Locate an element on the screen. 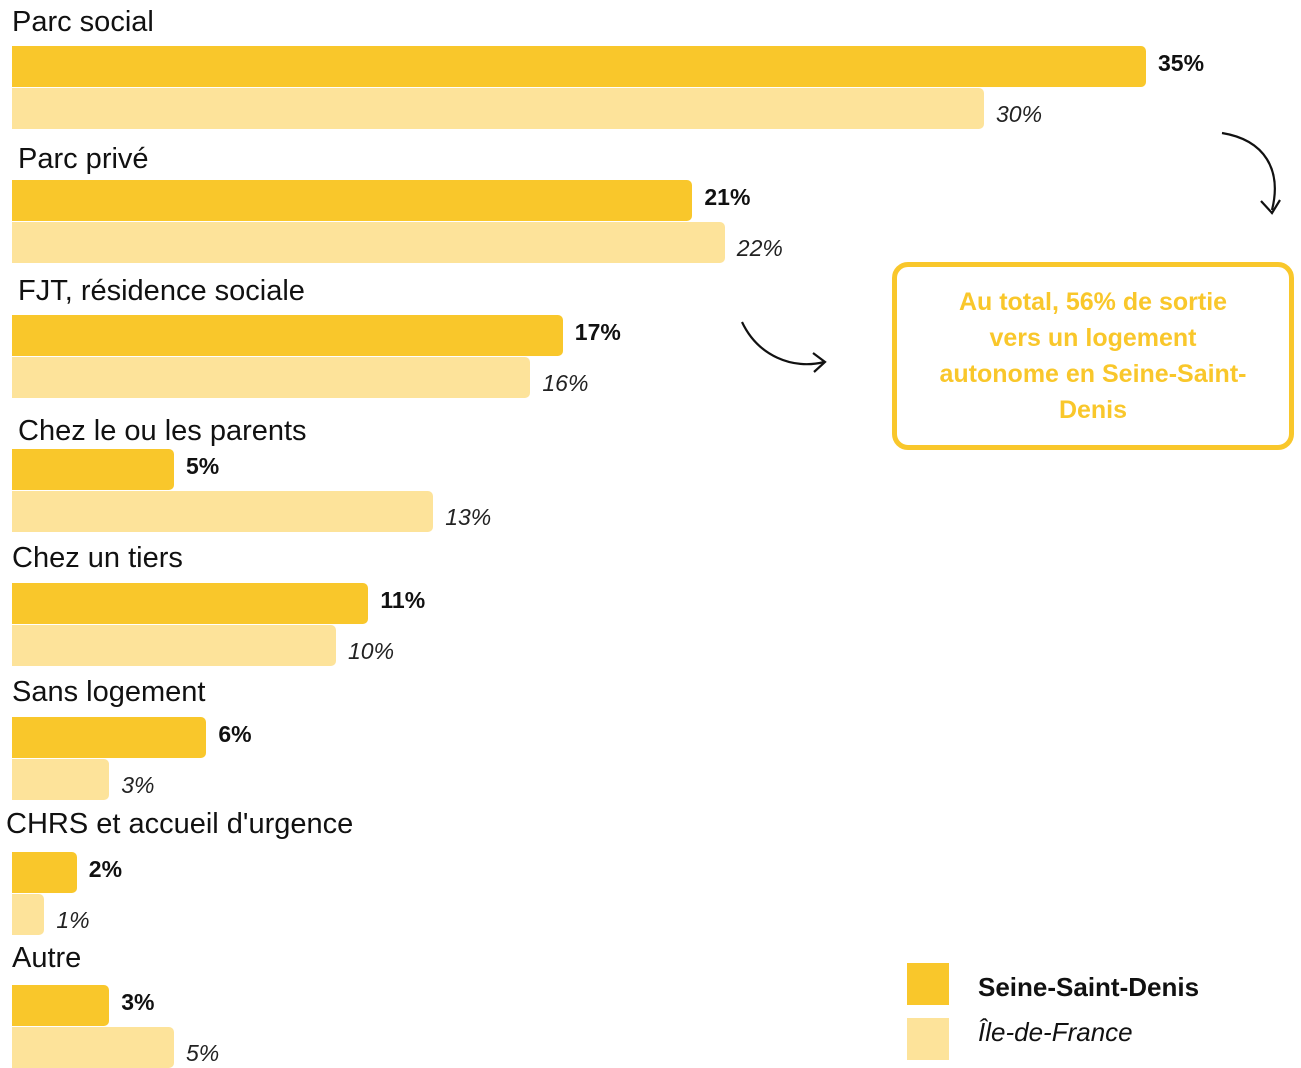 The image size is (1301, 1068). category-label: Autre is located at coordinates (47, 958).